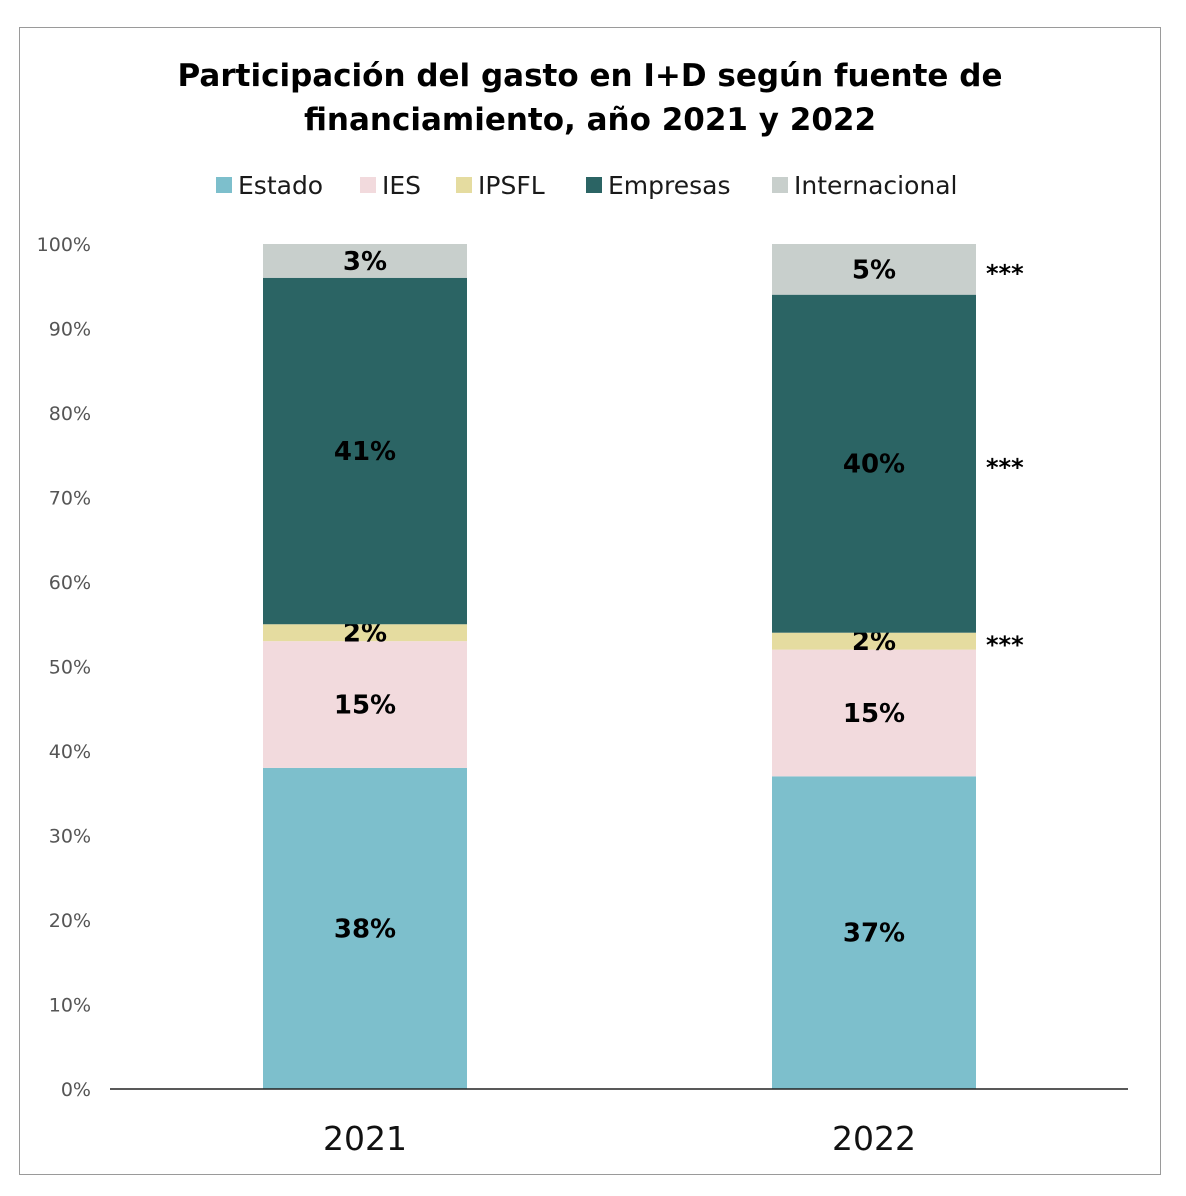  Describe the element at coordinates (64, 245) in the screenshot. I see `y-tick-label: 100%` at that location.